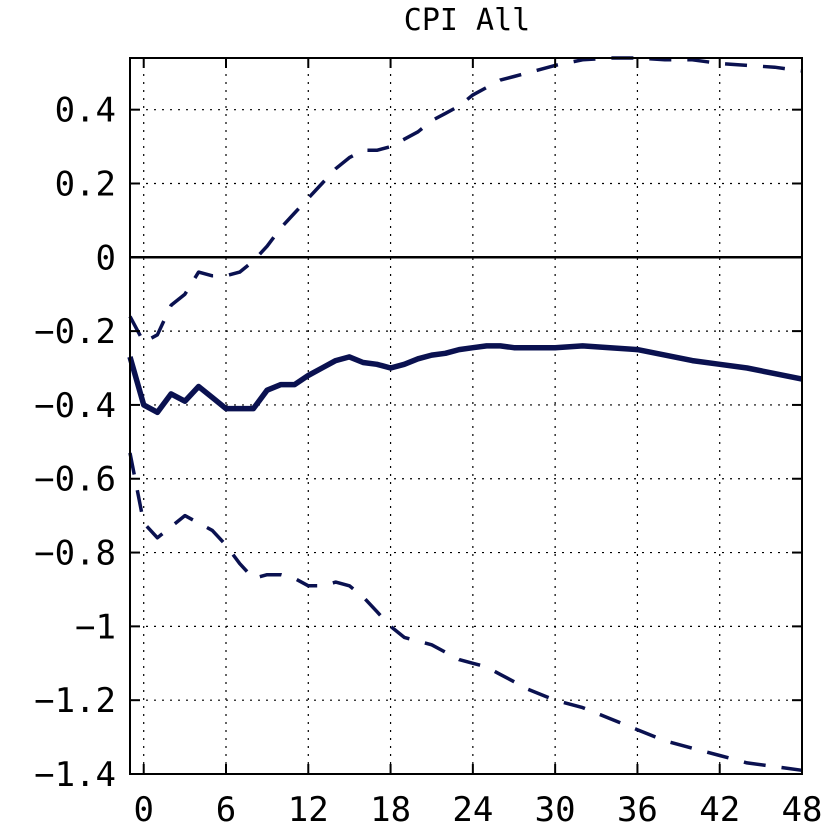 The width and height of the screenshot is (833, 839). I want to click on x-tick-label: 18, so click(390, 810).